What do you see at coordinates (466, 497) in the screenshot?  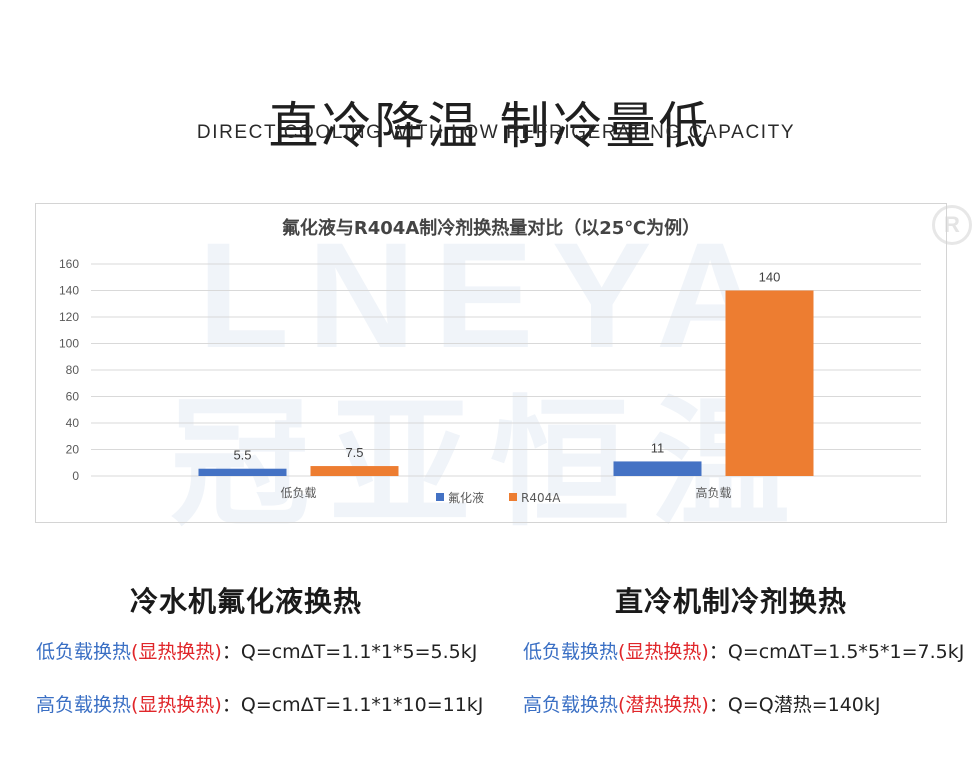 I see `legend-label: 氟化液` at bounding box center [466, 497].